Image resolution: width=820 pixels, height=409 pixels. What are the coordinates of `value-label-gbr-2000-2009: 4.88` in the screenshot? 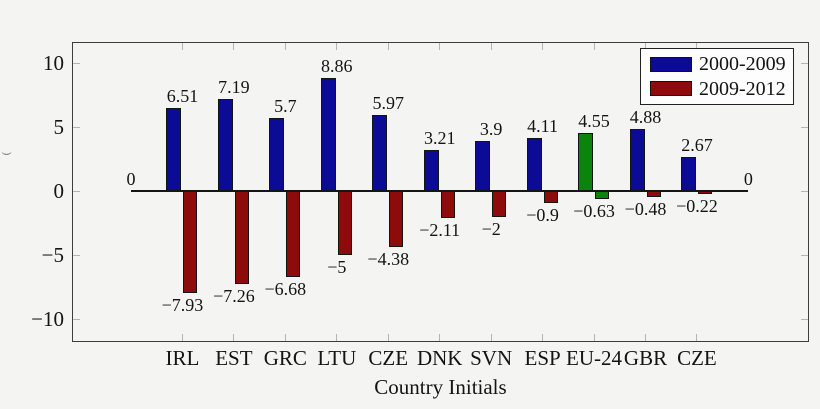 It's located at (645, 116).